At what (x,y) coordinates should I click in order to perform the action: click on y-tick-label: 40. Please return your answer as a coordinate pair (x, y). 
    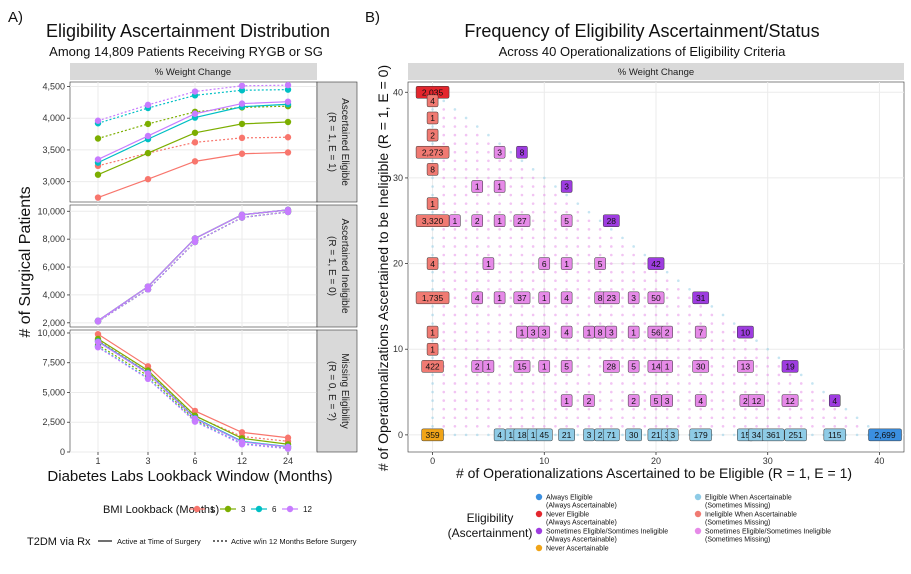
    Looking at the image, I should click on (398, 92).